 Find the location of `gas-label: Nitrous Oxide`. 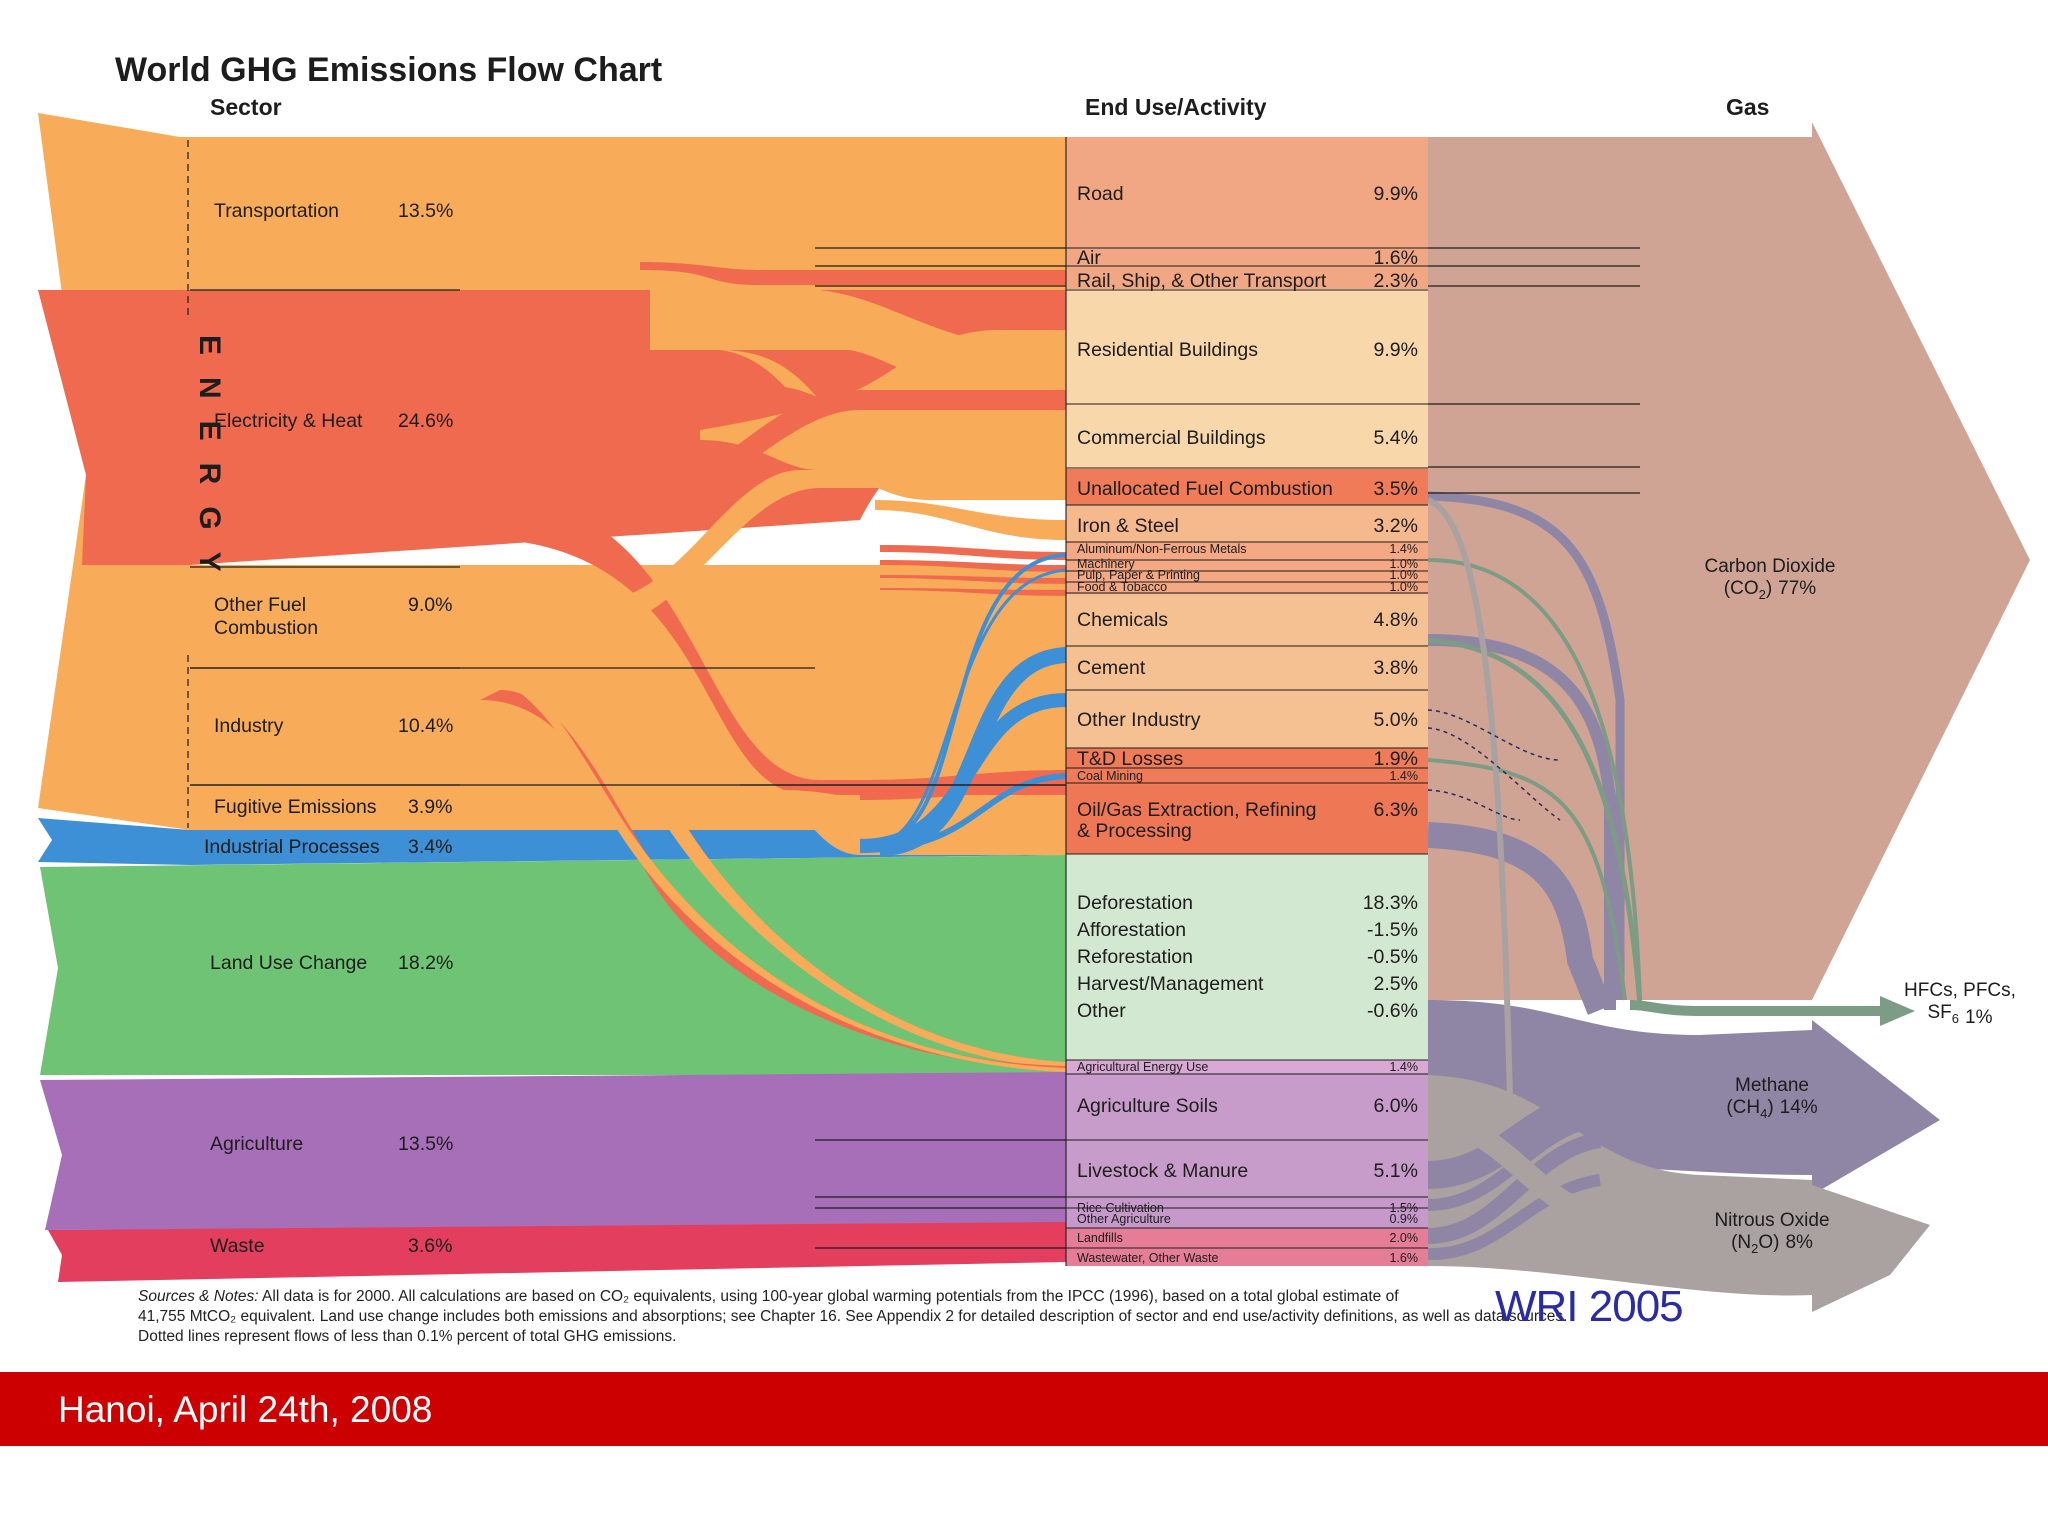

gas-label: Nitrous Oxide is located at coordinates (1771, 1220).